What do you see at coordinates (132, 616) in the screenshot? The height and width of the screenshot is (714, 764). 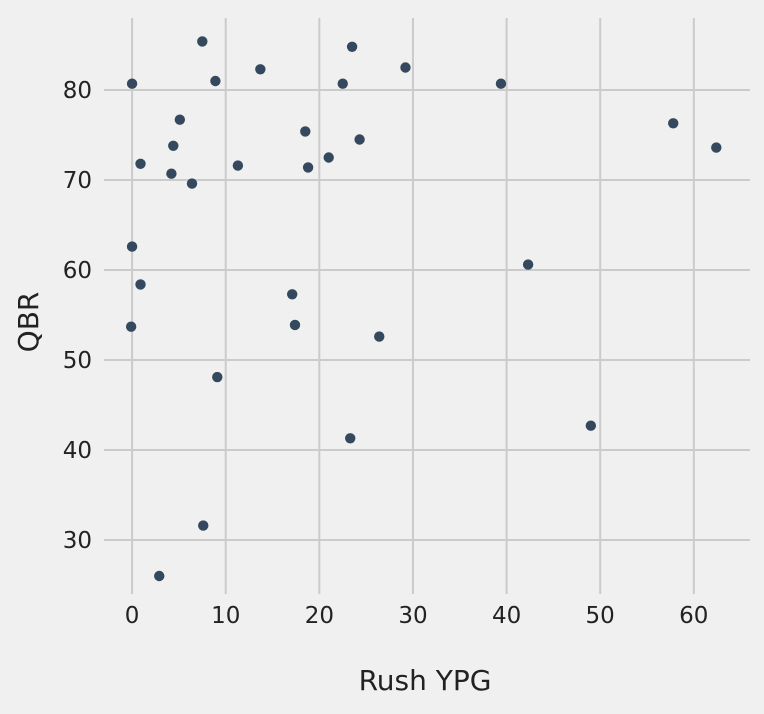 I see `x-tick-label: 0` at bounding box center [132, 616].